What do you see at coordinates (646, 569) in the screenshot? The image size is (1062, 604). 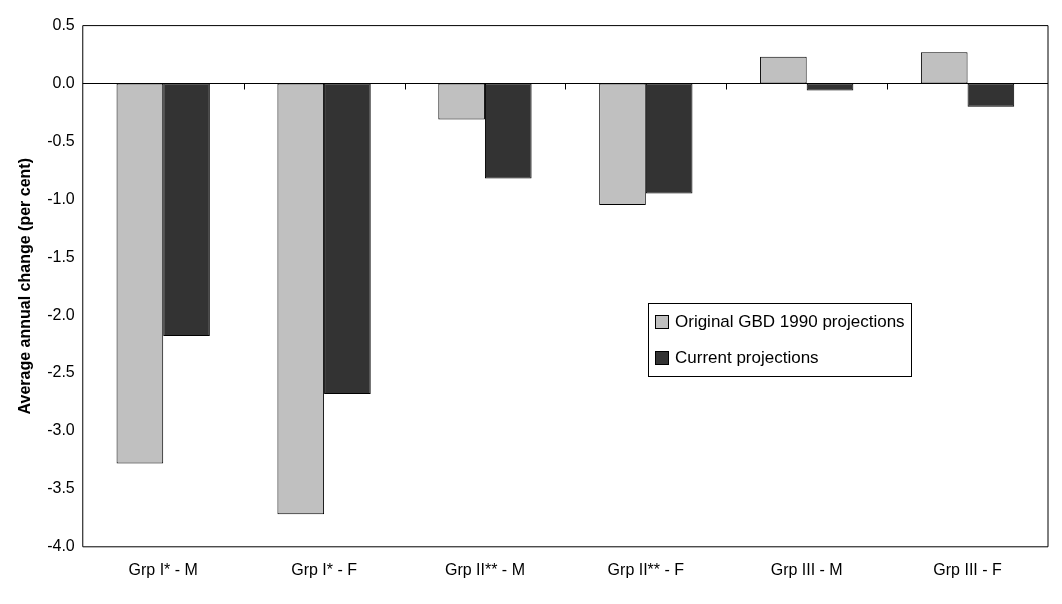 I see `x-tick-label: Grp II** - F` at bounding box center [646, 569].